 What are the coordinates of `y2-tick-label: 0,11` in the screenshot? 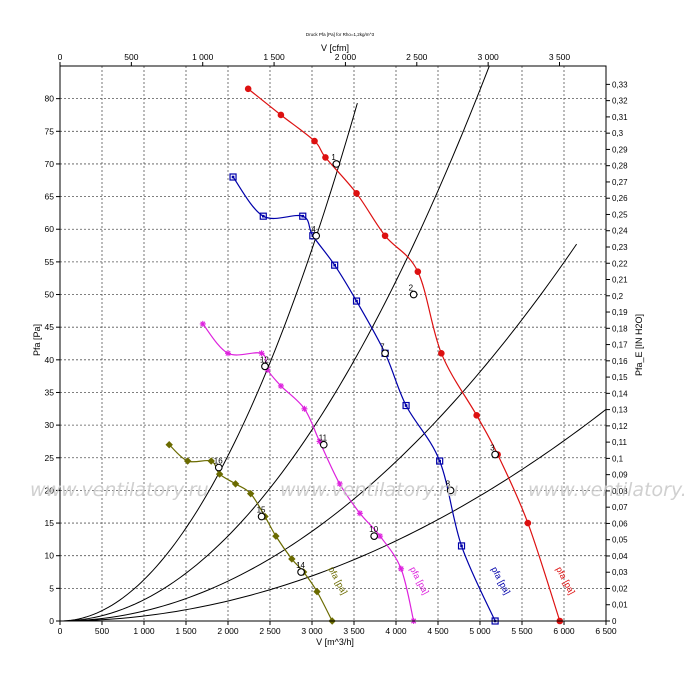 It's located at (620, 442).